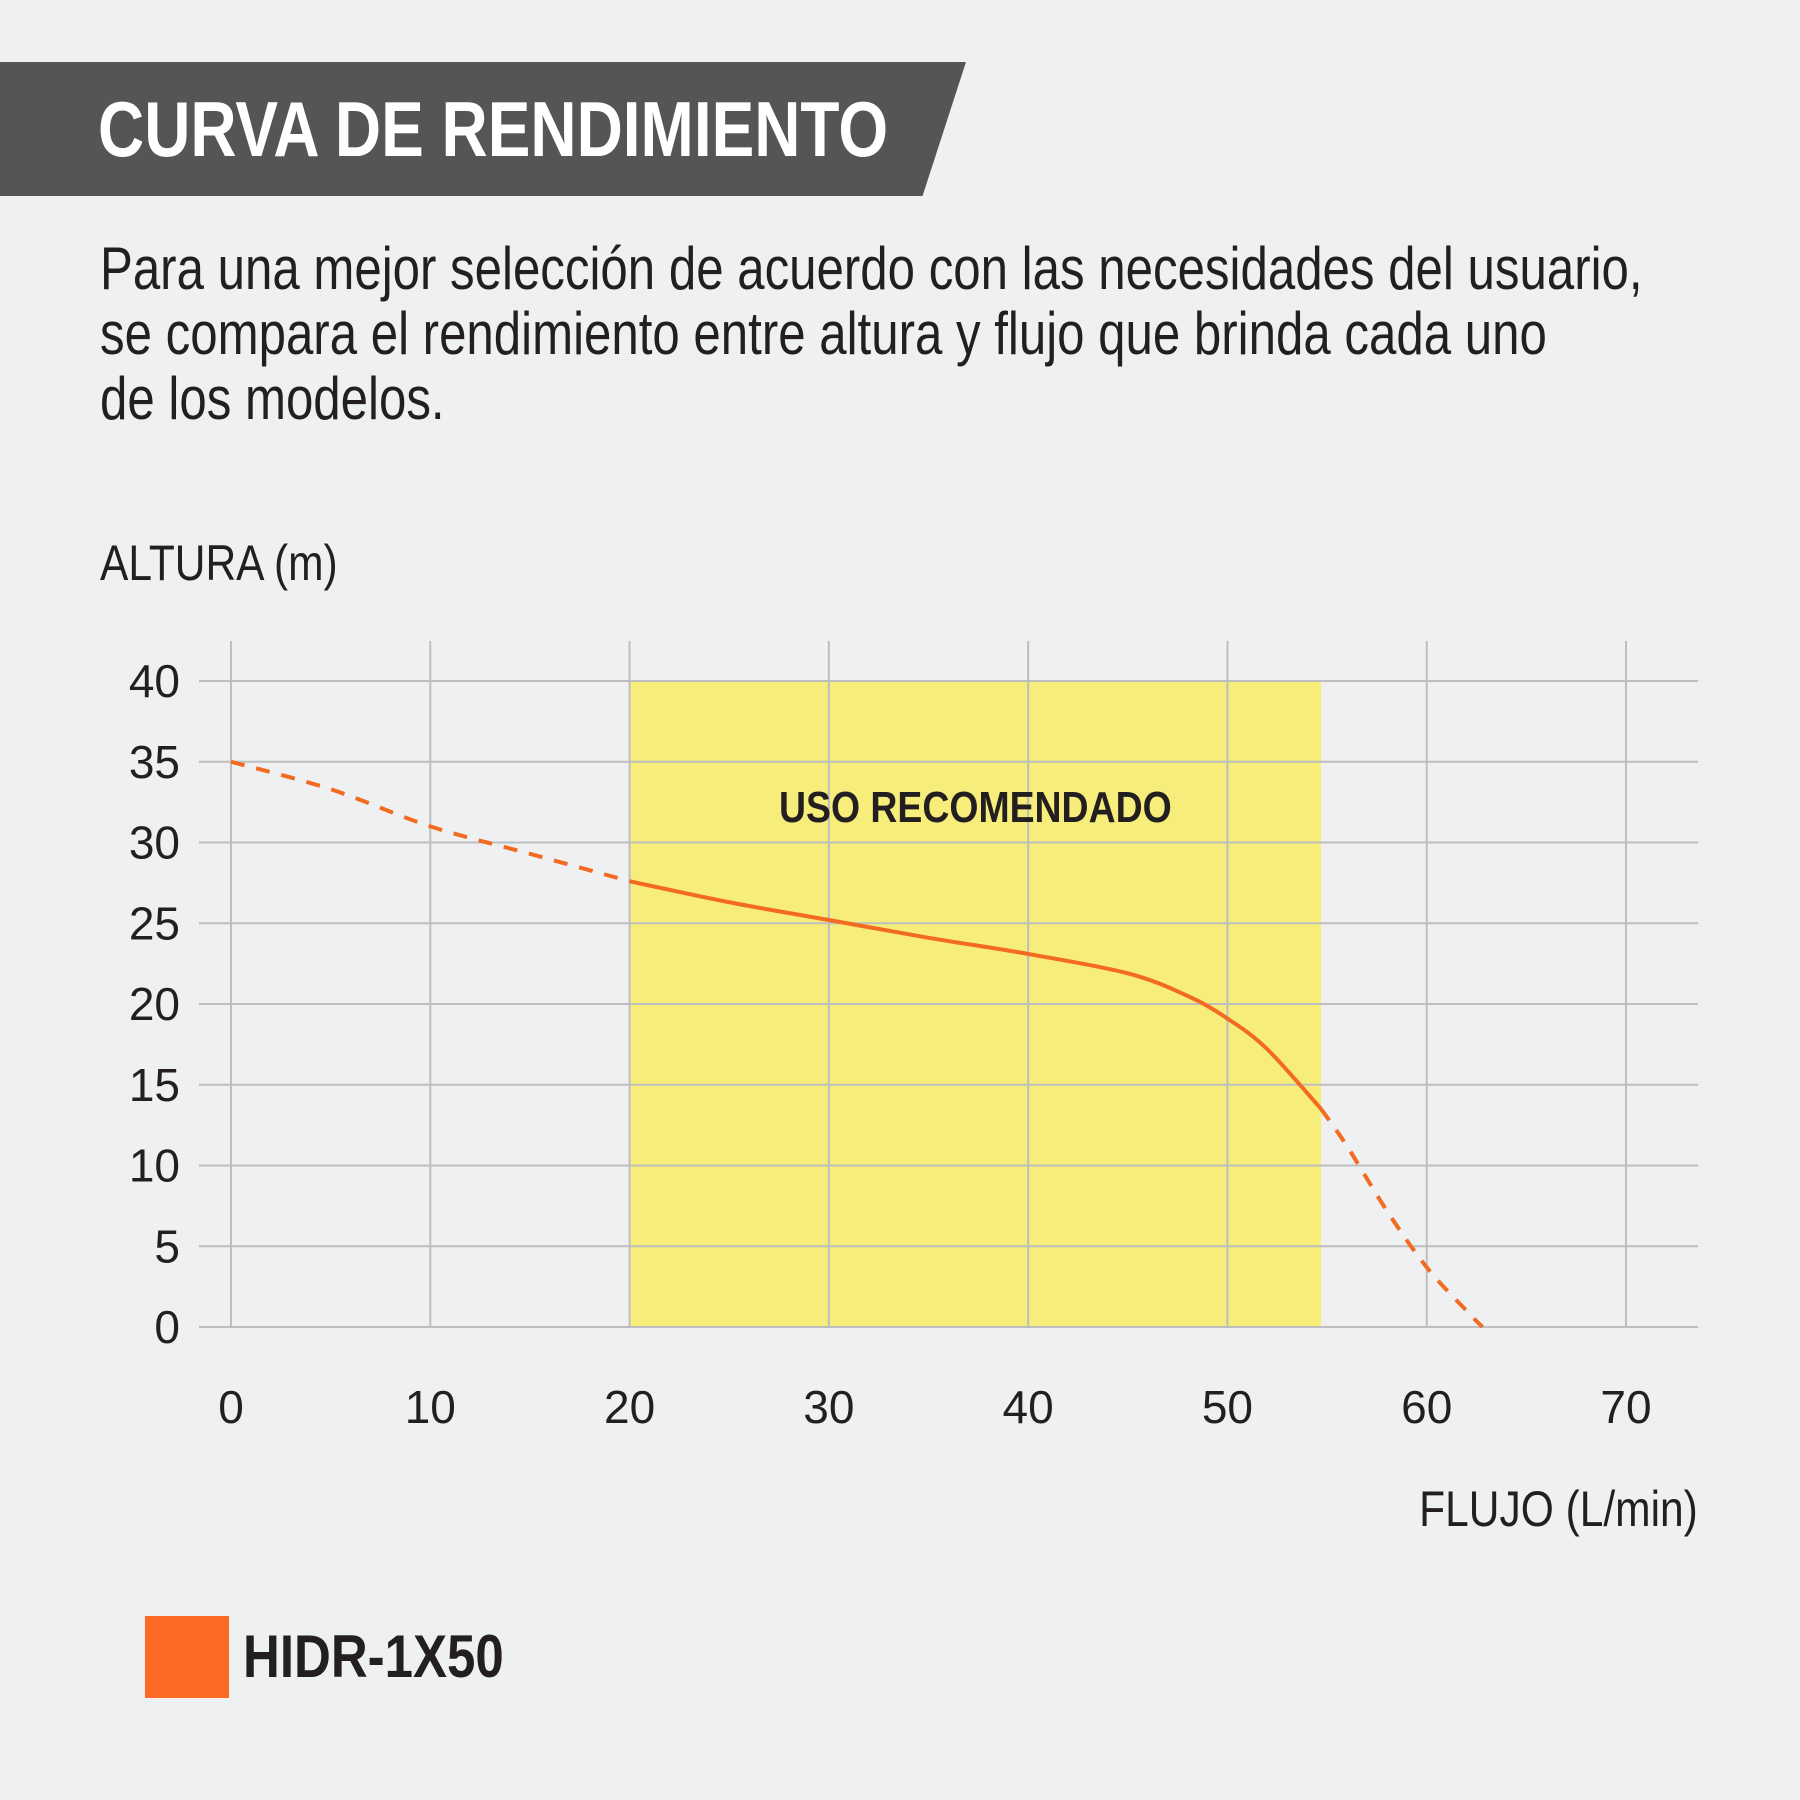 This screenshot has width=1800, height=1800. Describe the element at coordinates (373, 1656) in the screenshot. I see `legend-label: HIDR-1X50` at that location.